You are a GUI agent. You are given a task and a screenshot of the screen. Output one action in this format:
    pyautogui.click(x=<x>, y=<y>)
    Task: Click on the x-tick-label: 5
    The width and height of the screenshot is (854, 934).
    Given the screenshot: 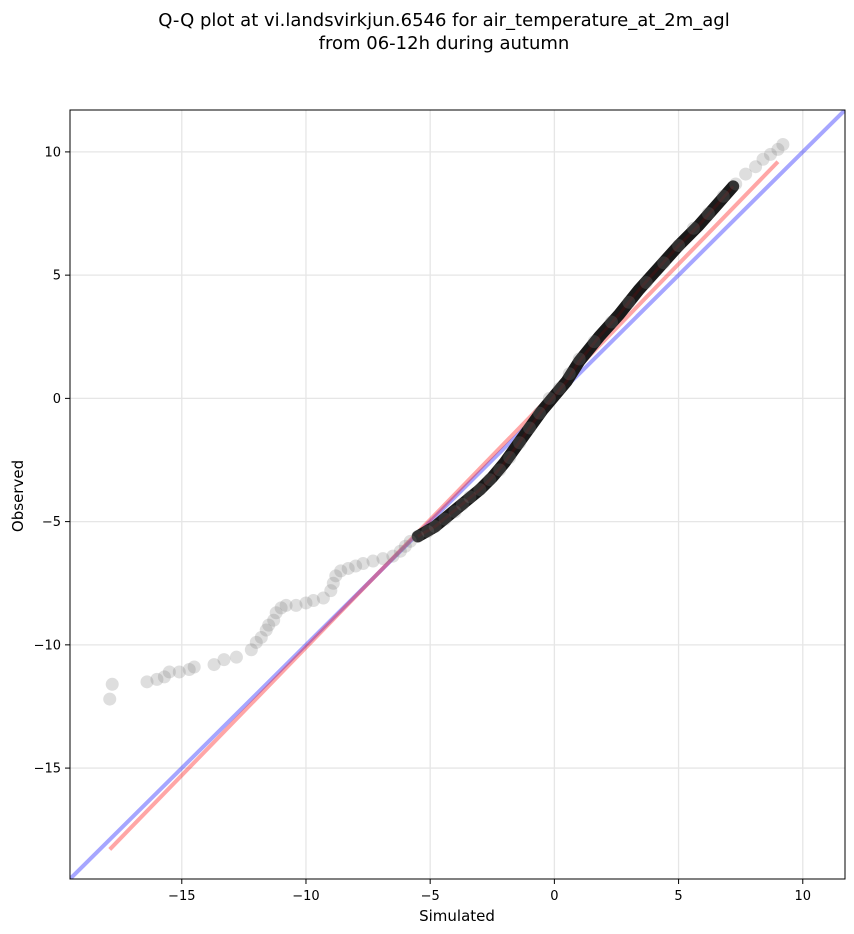 What is the action you would take?
    pyautogui.click(x=678, y=896)
    